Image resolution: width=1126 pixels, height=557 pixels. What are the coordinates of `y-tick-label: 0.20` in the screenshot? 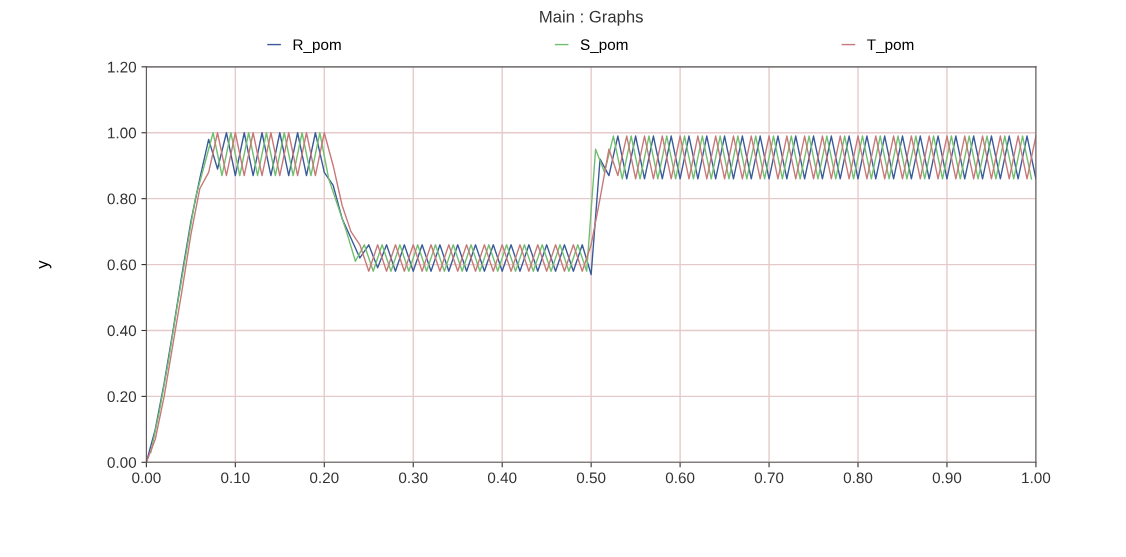 It's located at (122, 397).